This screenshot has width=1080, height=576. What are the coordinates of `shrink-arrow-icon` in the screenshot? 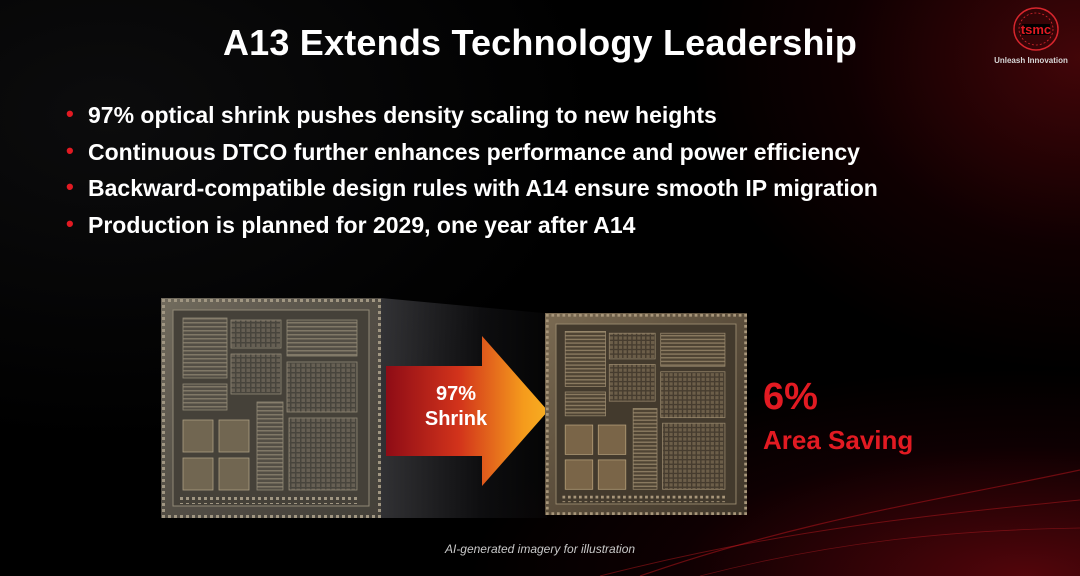 It's located at (467, 411).